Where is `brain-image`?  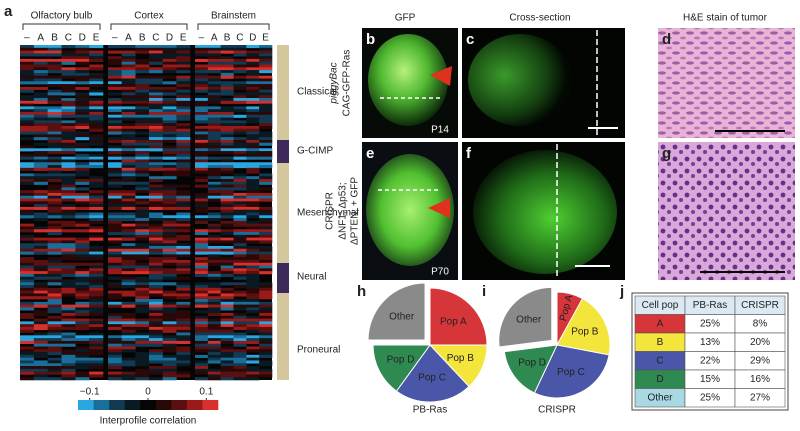
brain-image is located at coordinates (410, 210).